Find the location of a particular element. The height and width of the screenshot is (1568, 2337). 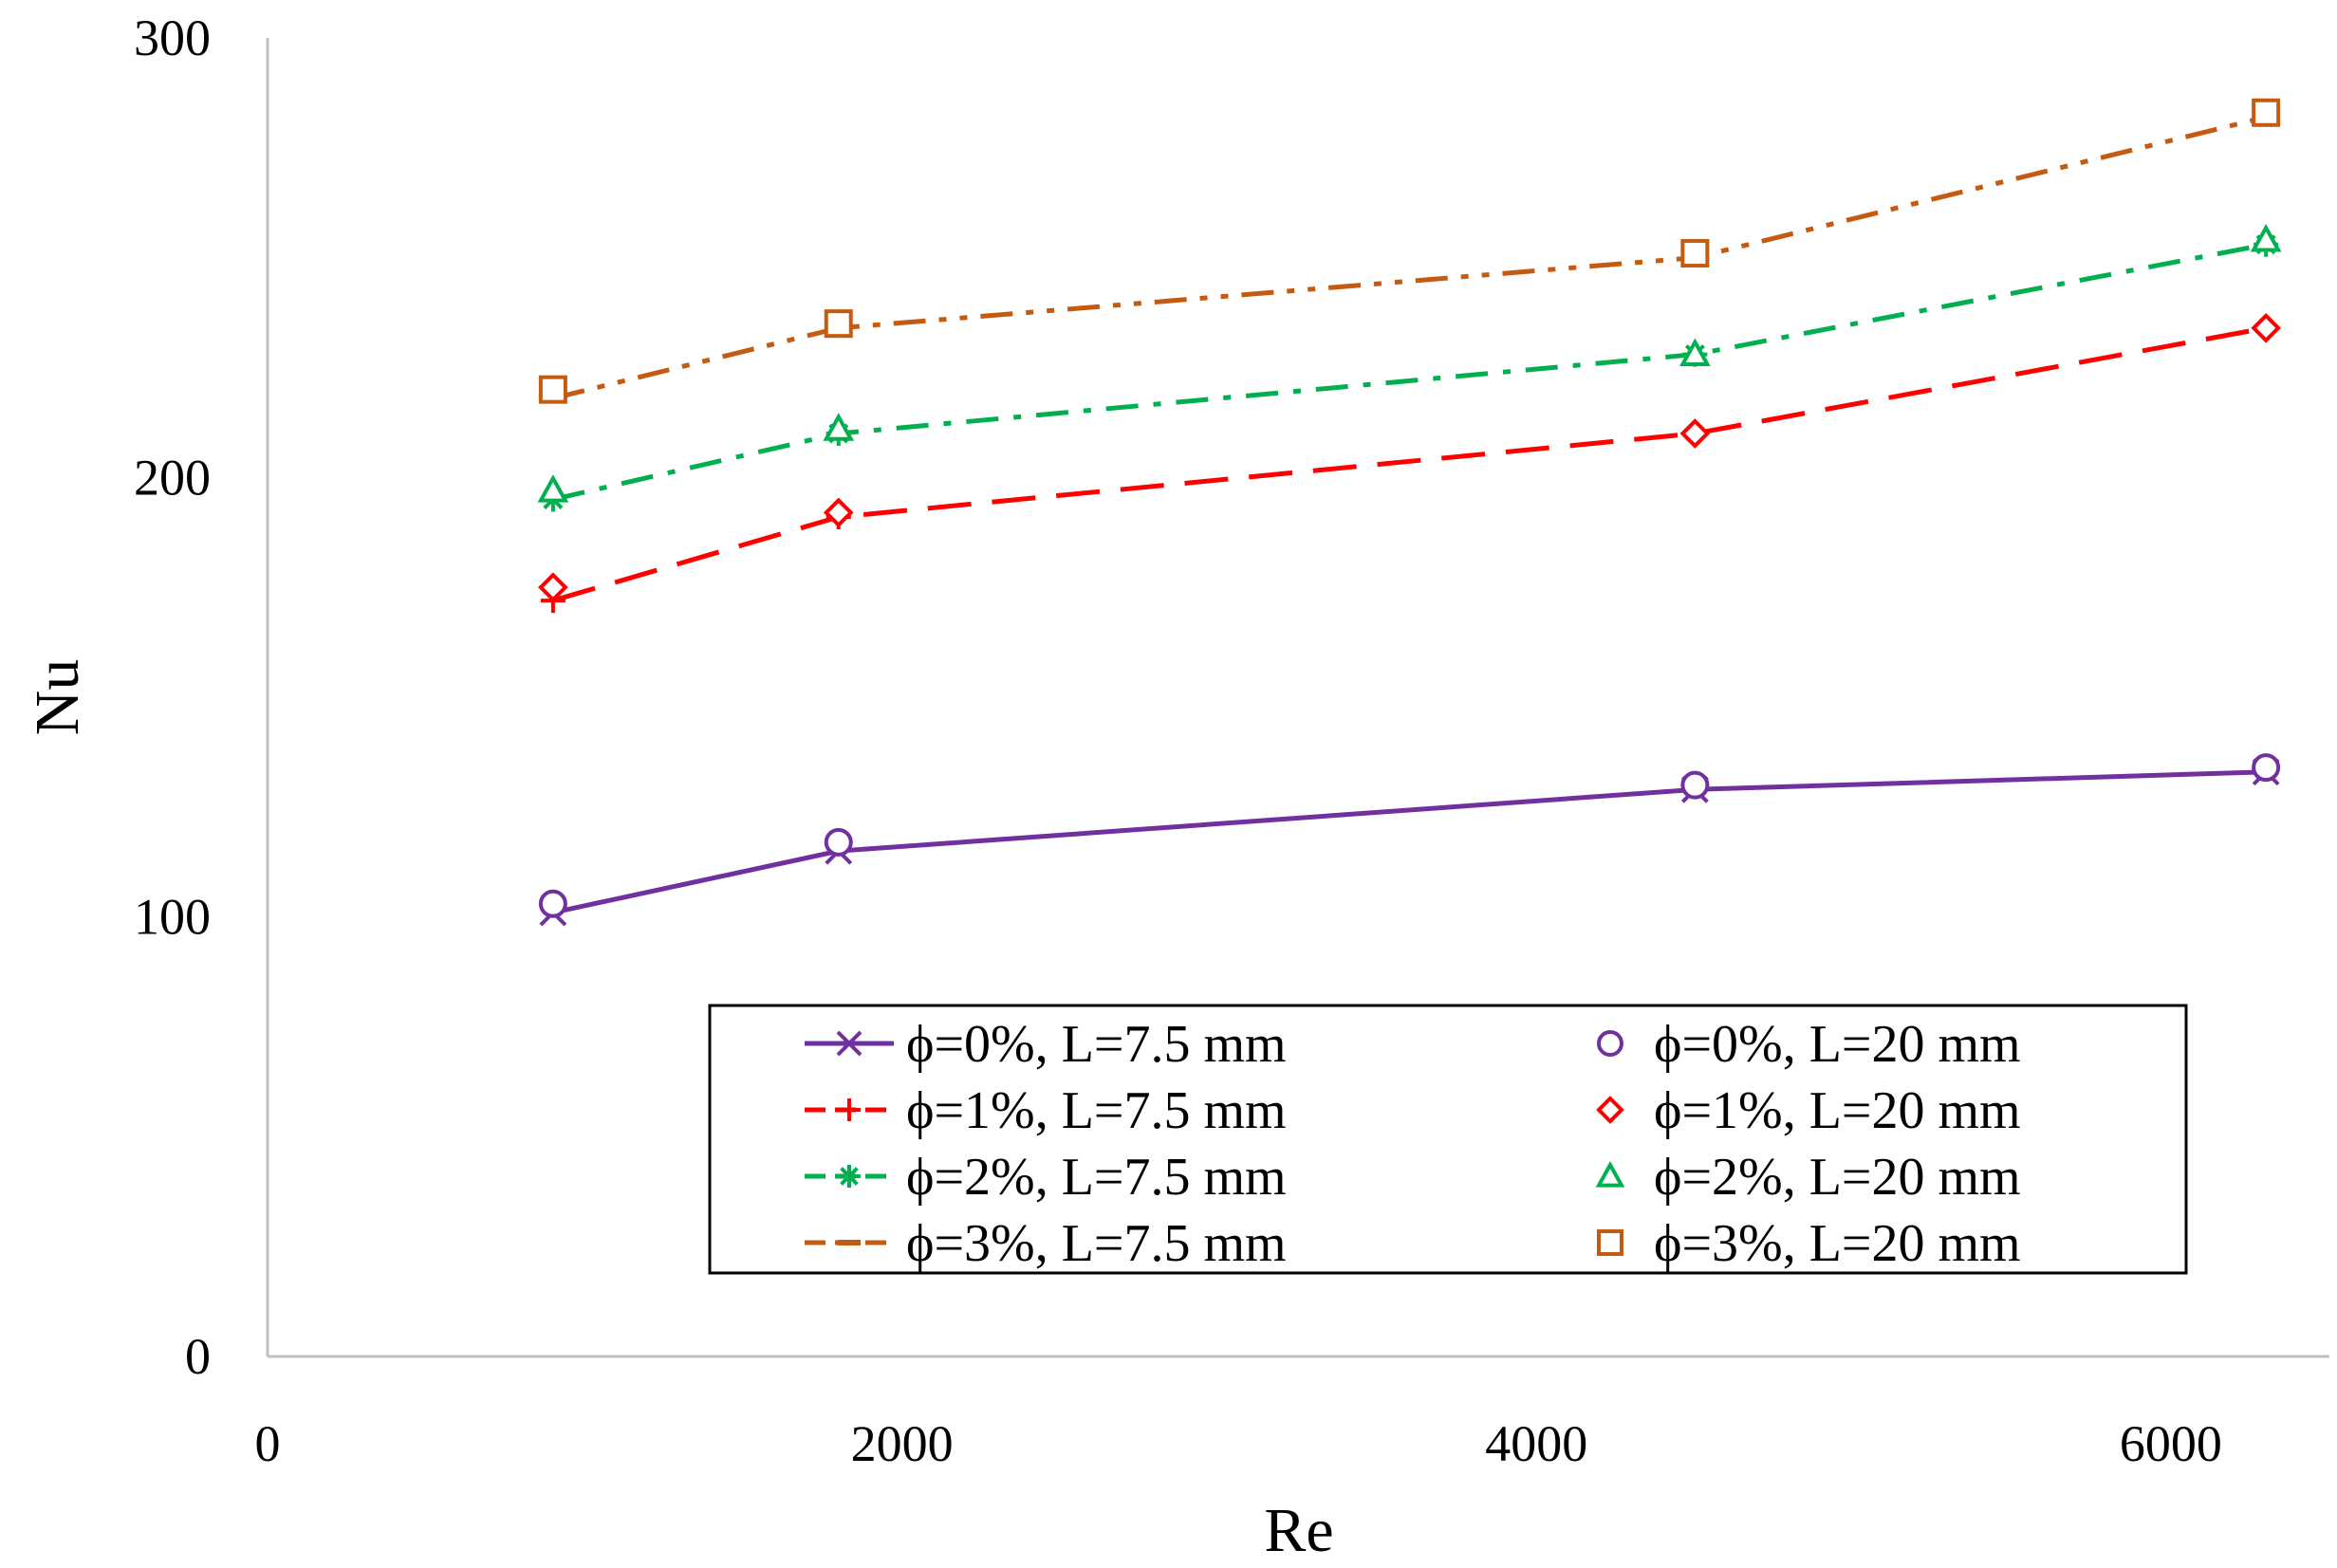

legend-label: ϕ=2%, L=20 mm is located at coordinates (1837, 1178).